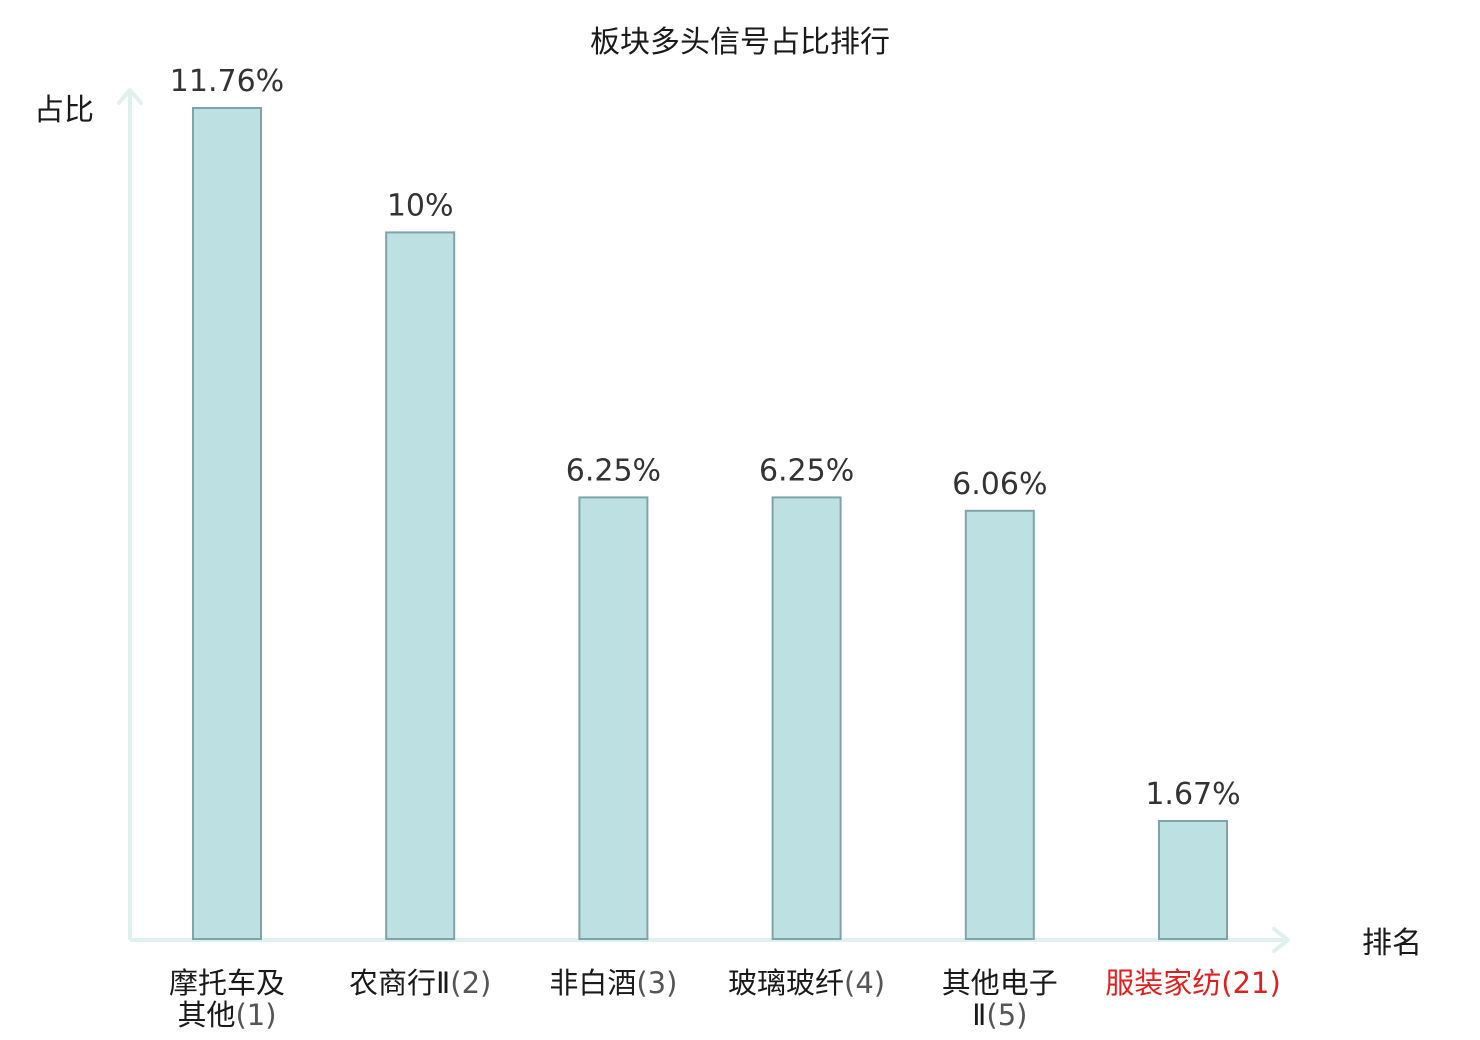  I want to click on category-tick-label: 非白酒(3), so click(613, 983).